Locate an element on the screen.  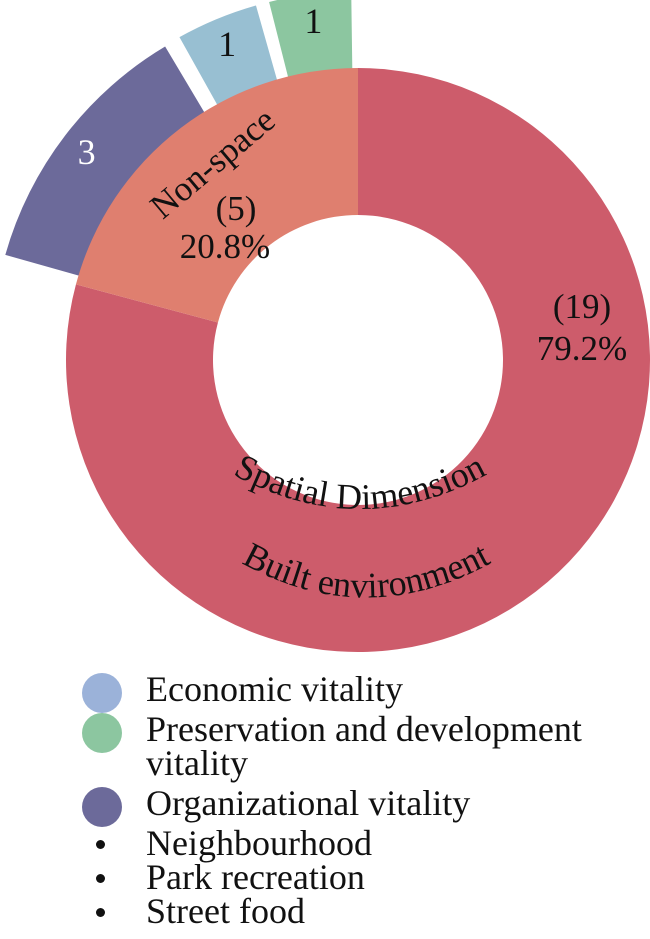
bullet-item-street-food: Street food is located at coordinates (366, 911).